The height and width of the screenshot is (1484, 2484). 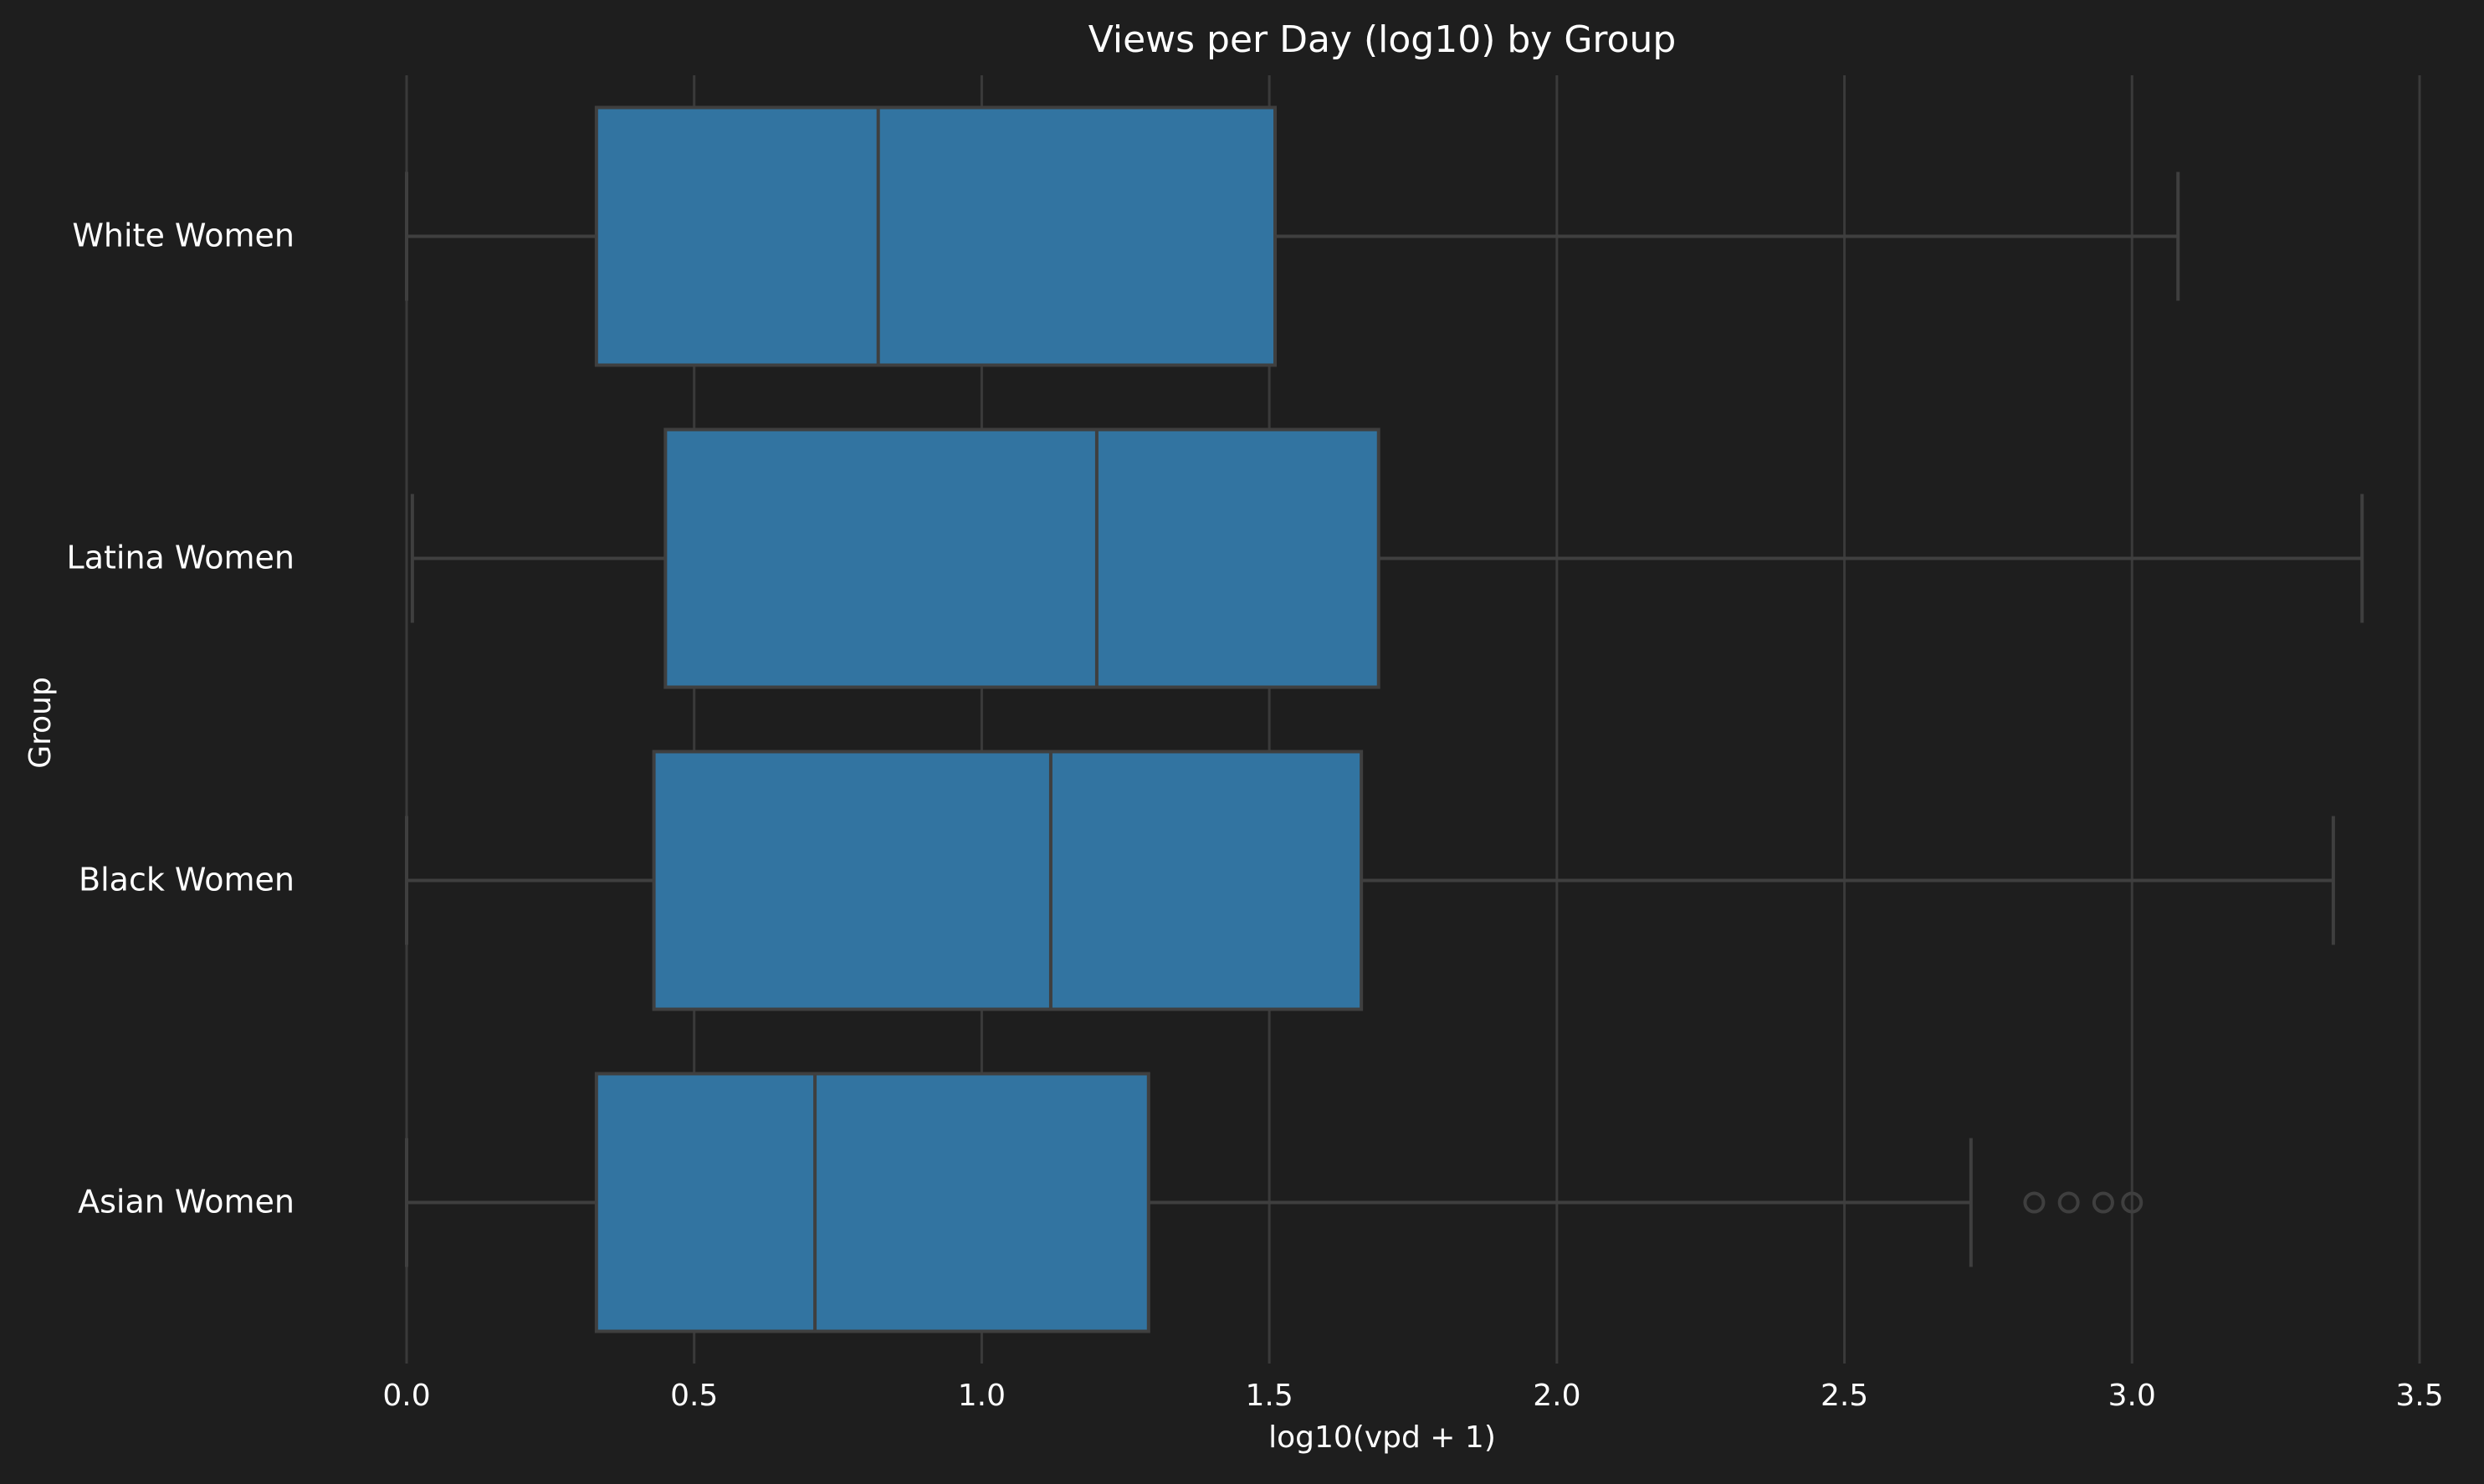 What do you see at coordinates (1269, 1396) in the screenshot?
I see `x-tick-label: 1.5` at bounding box center [1269, 1396].